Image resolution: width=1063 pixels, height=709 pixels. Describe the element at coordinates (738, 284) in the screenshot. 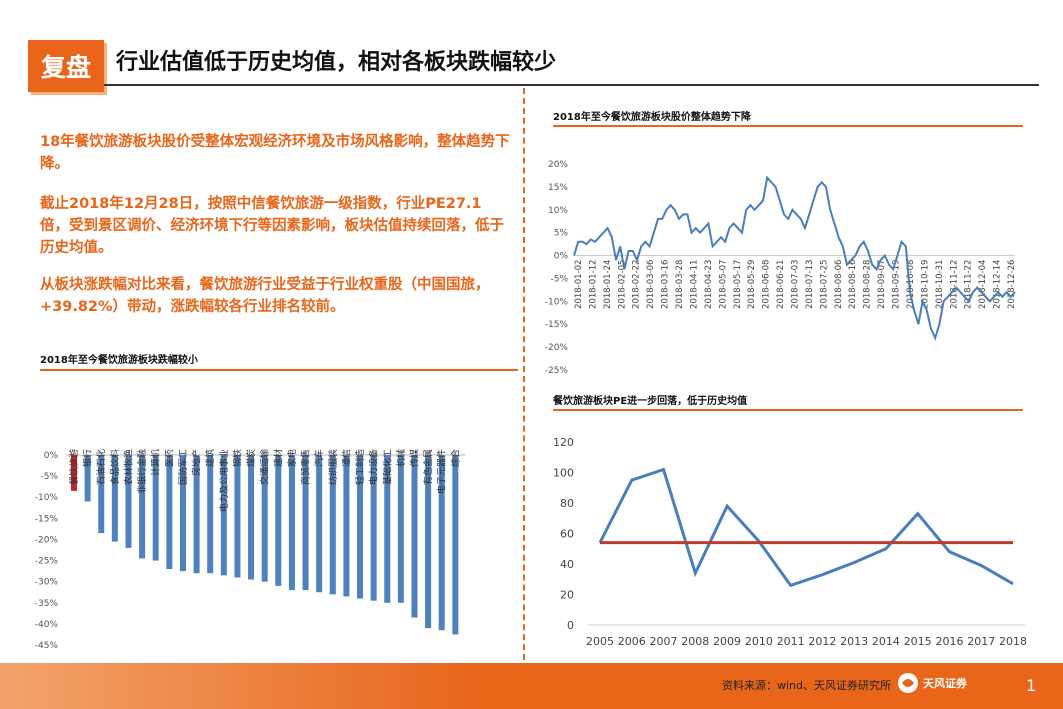

I see `trend-x-label: 2018-05-17` at that location.